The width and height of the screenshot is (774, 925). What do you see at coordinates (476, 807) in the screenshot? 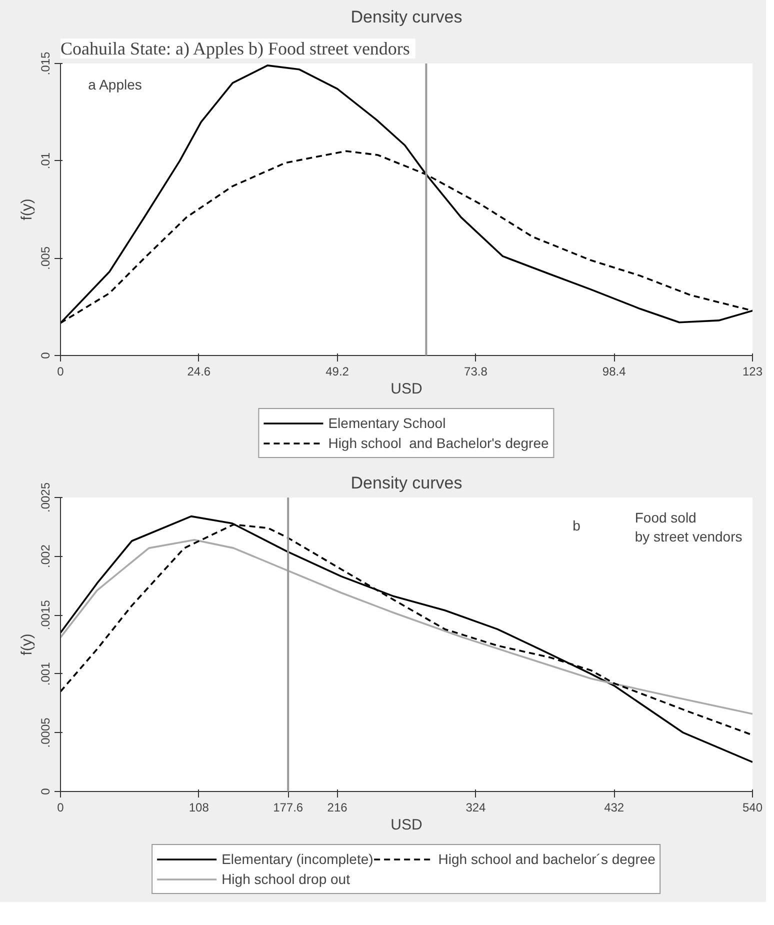
I see `x-tick-label: 324` at bounding box center [476, 807].